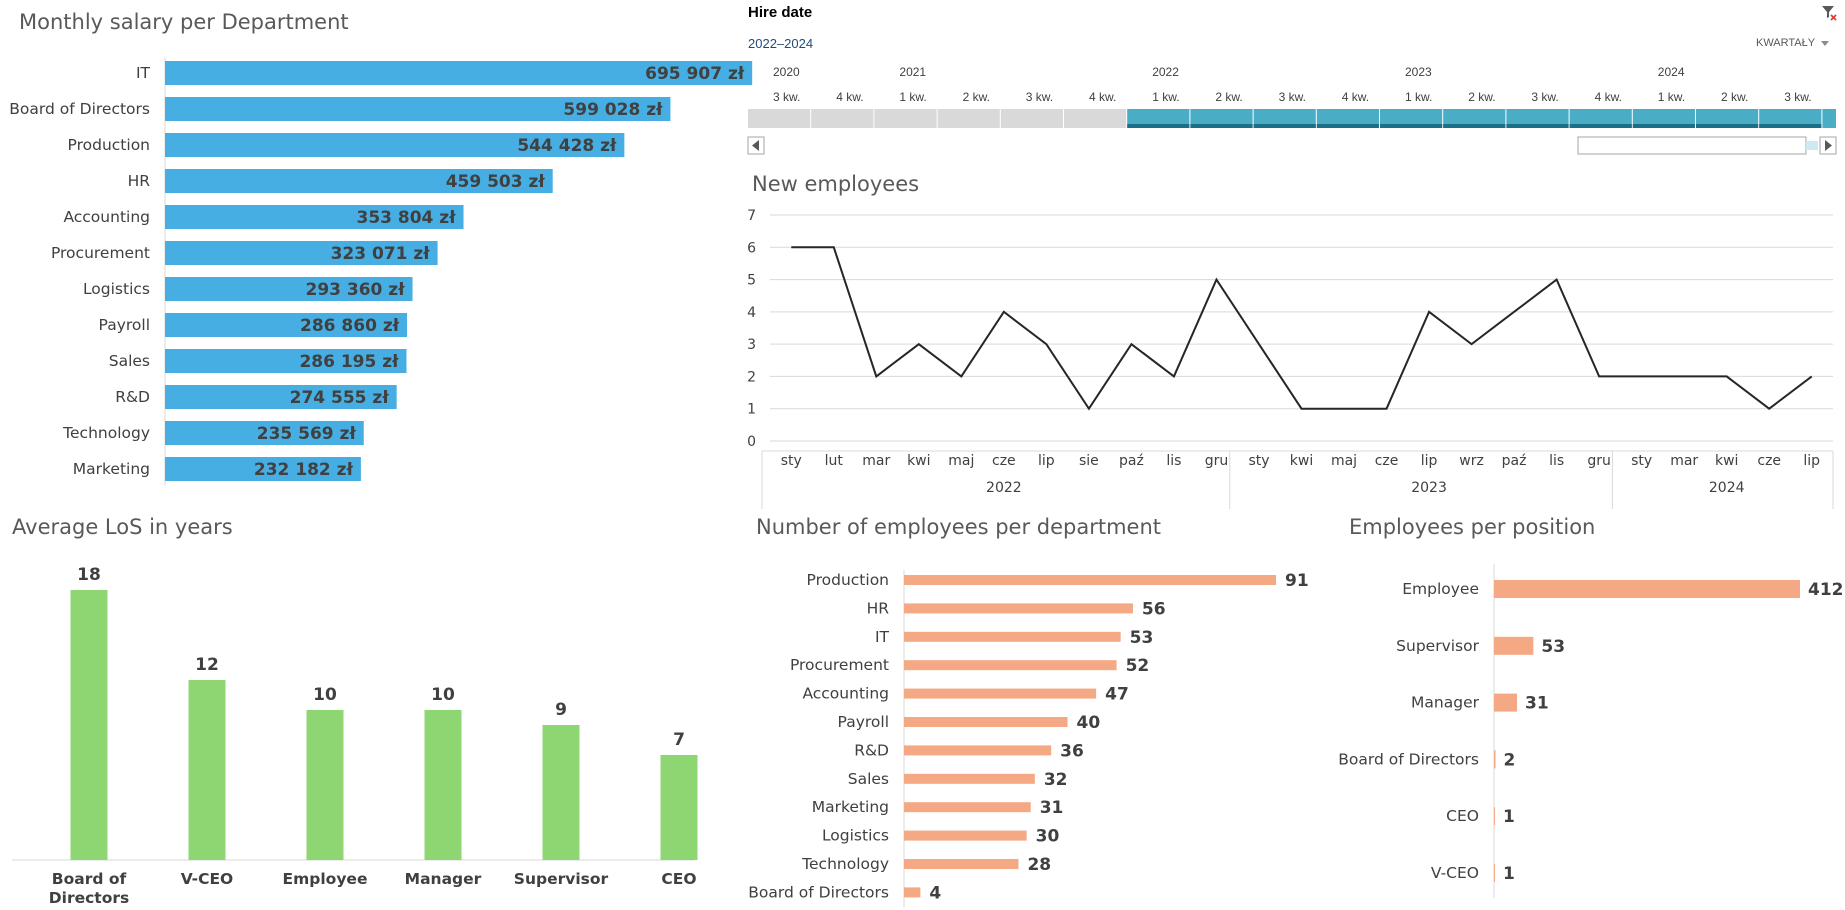 The width and height of the screenshot is (1845, 910). Describe the element at coordinates (976, 97) in the screenshot. I see `timeline-quarter-label: 2 kw.` at that location.